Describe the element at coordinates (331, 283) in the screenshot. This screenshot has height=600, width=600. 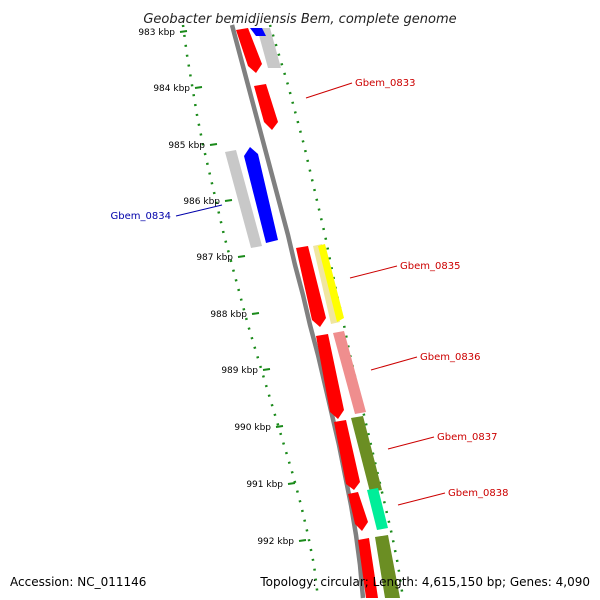
I see `gene-arrow-gbem-0835-b` at that location.